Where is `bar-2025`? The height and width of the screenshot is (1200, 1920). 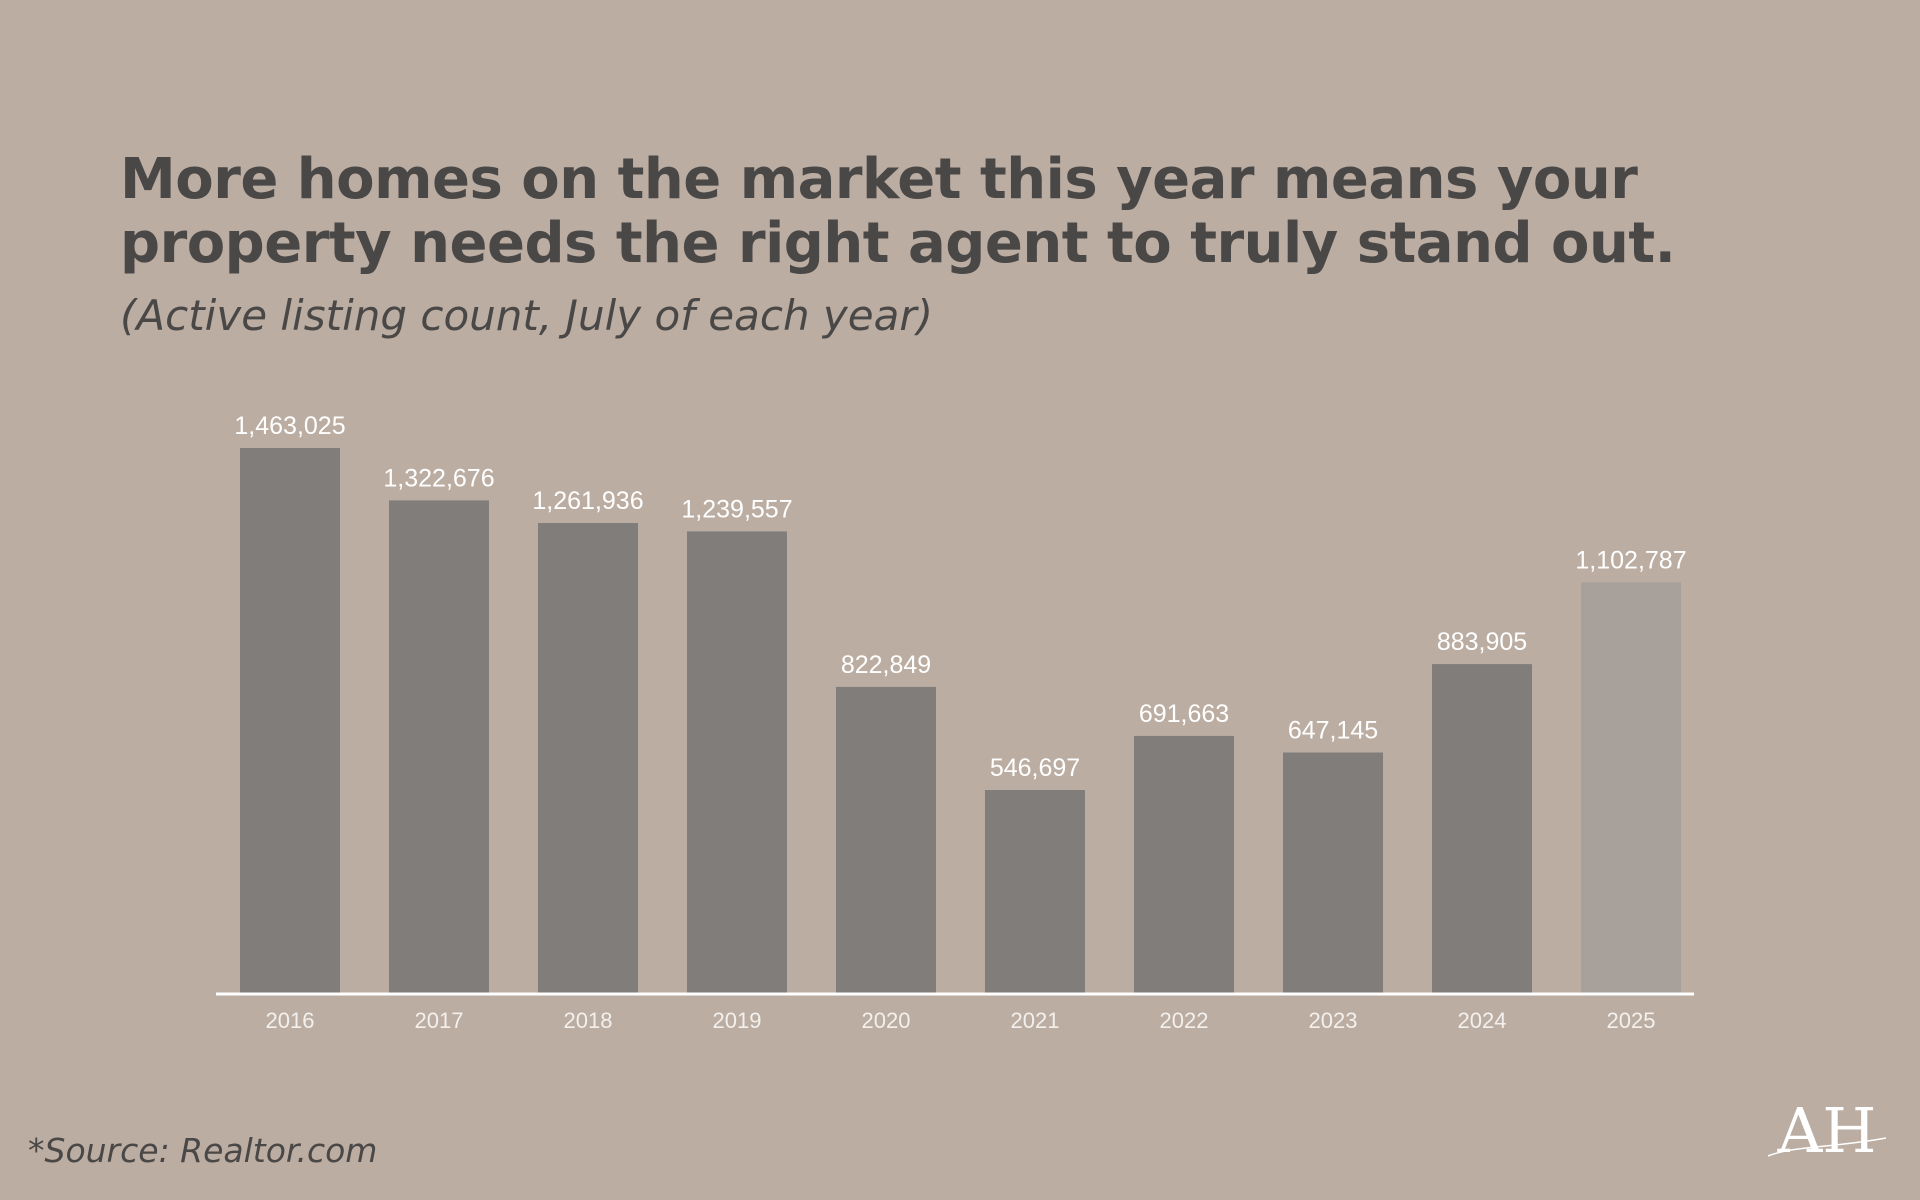 bar-2025 is located at coordinates (1631, 788).